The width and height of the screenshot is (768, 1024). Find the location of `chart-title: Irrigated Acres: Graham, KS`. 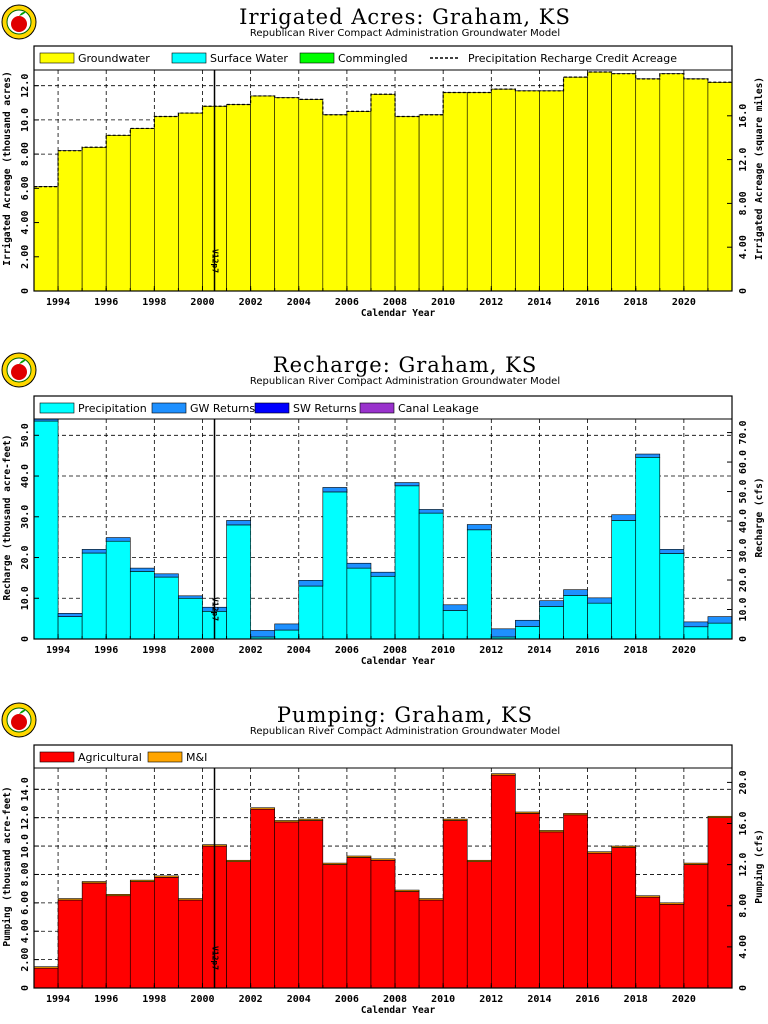

chart-title: Irrigated Acres: Graham, KS is located at coordinates (405, 17).